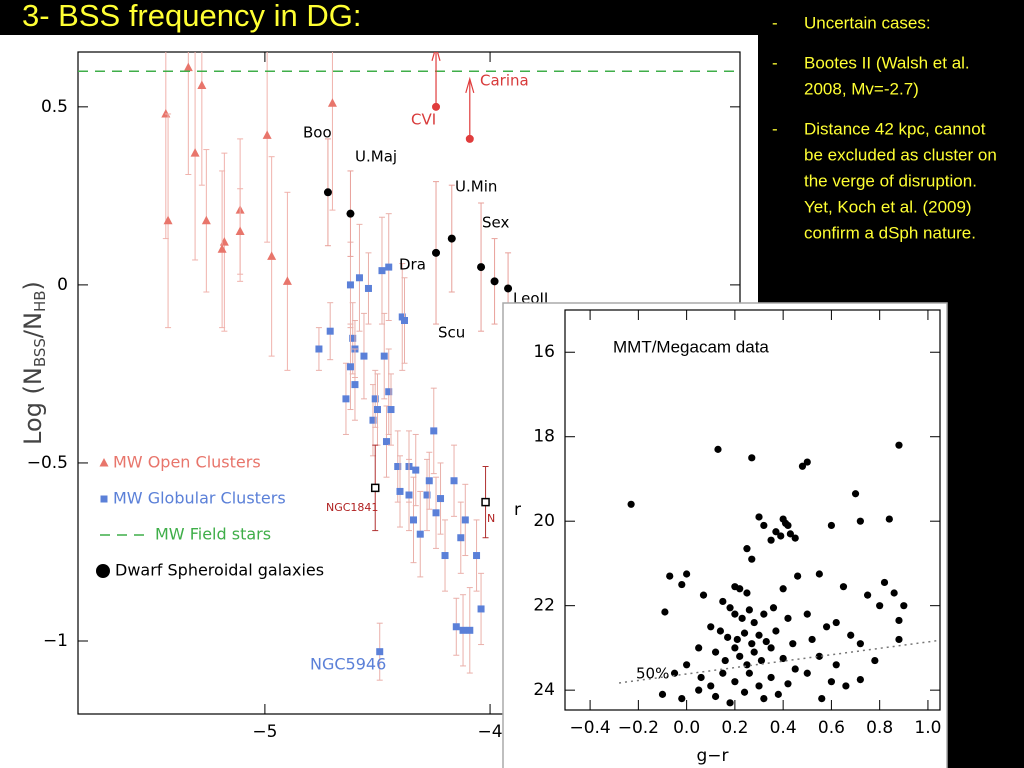 The image size is (1024, 768). I want to click on annotation: Dra, so click(412, 265).